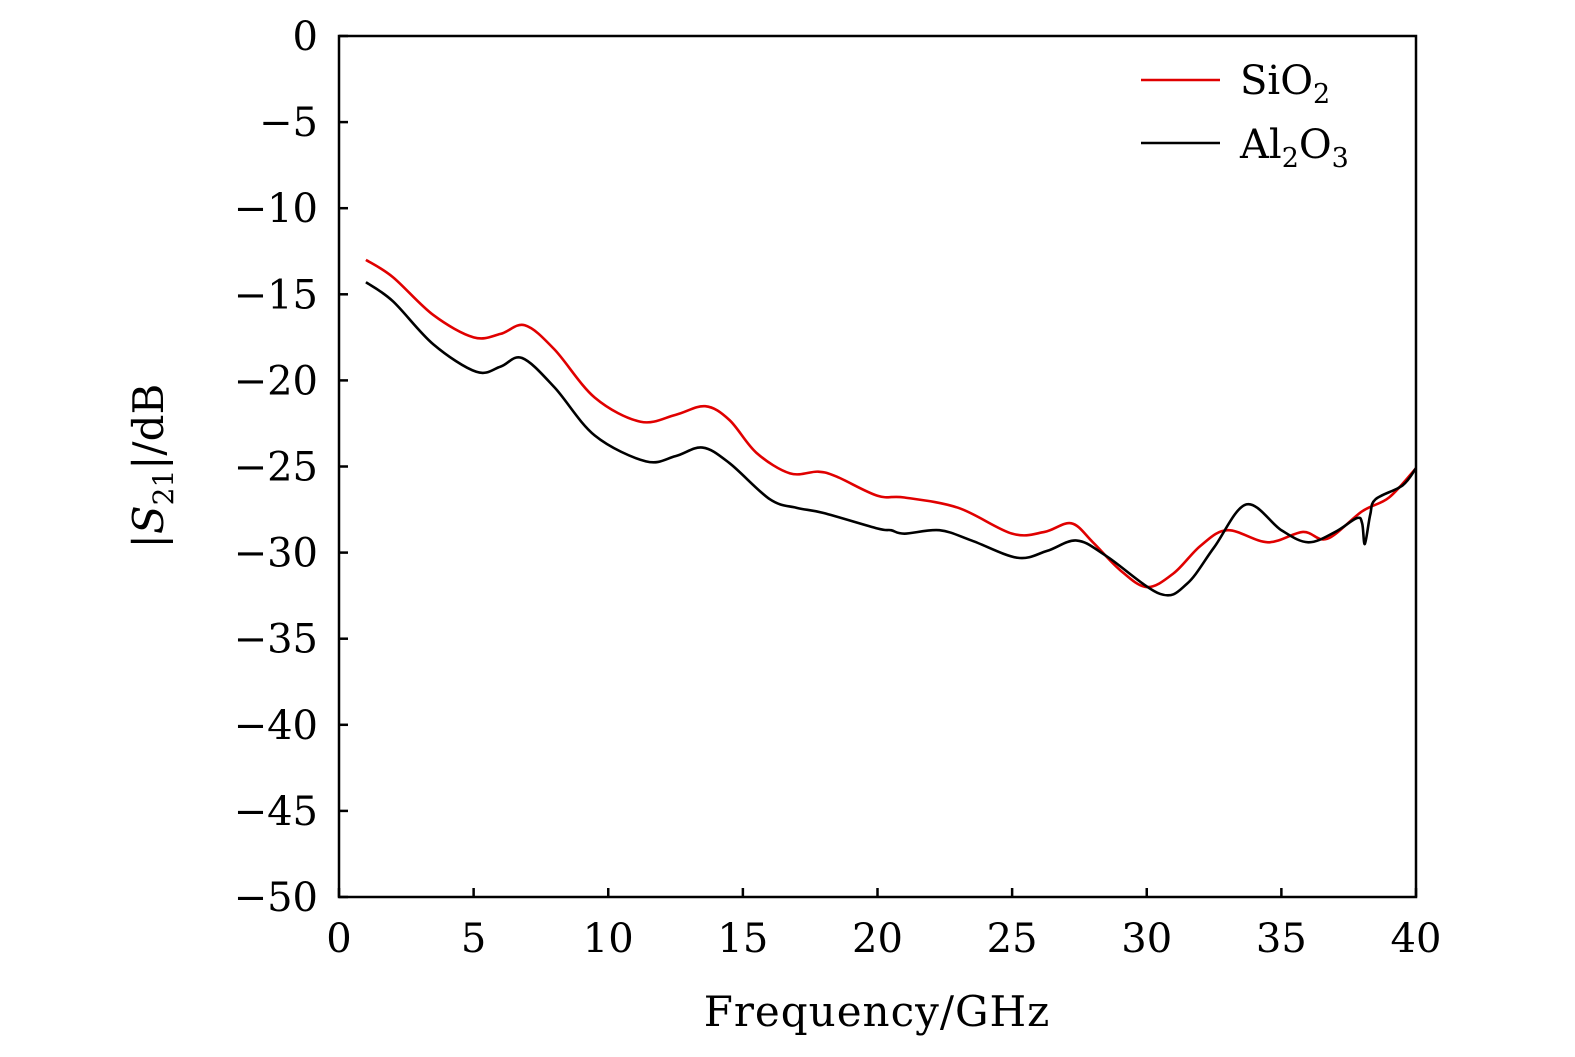 The height and width of the screenshot is (1057, 1575). Describe the element at coordinates (1012, 939) in the screenshot. I see `x-tick-label: 25` at that location.